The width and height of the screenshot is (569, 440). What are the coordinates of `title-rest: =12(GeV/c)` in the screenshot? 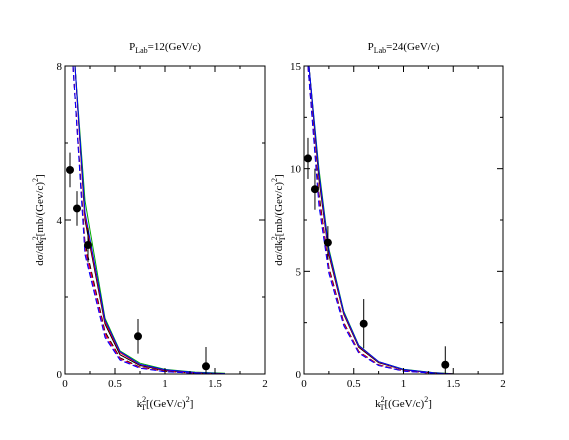 It's located at (175, 47).